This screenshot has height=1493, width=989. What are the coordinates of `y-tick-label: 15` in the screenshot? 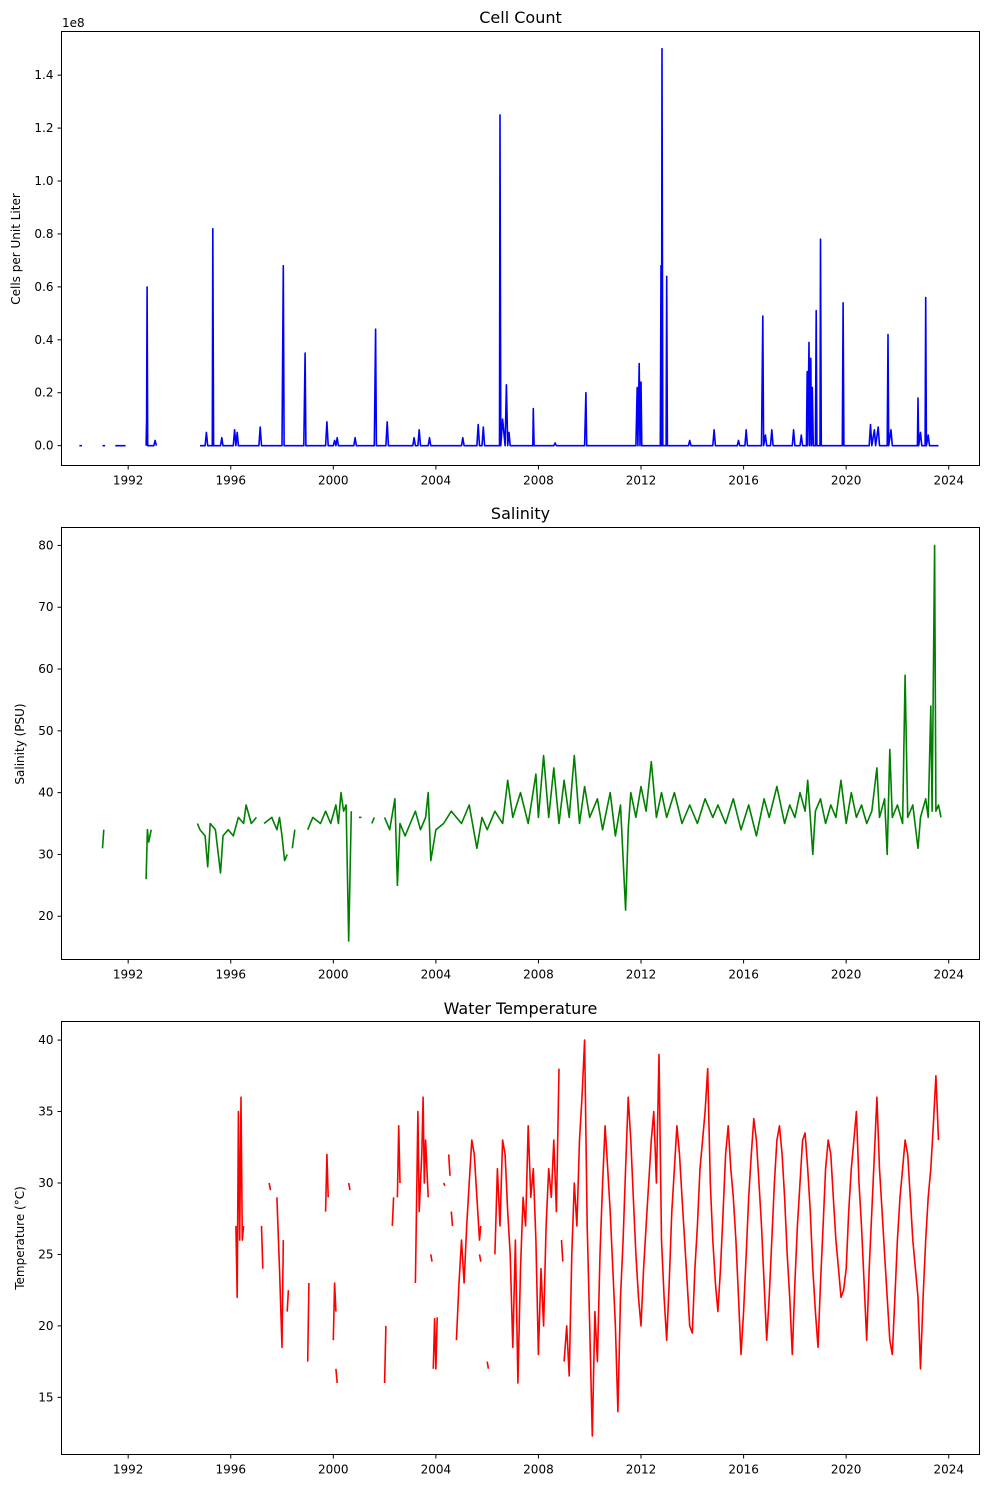 It's located at (45, 1397).